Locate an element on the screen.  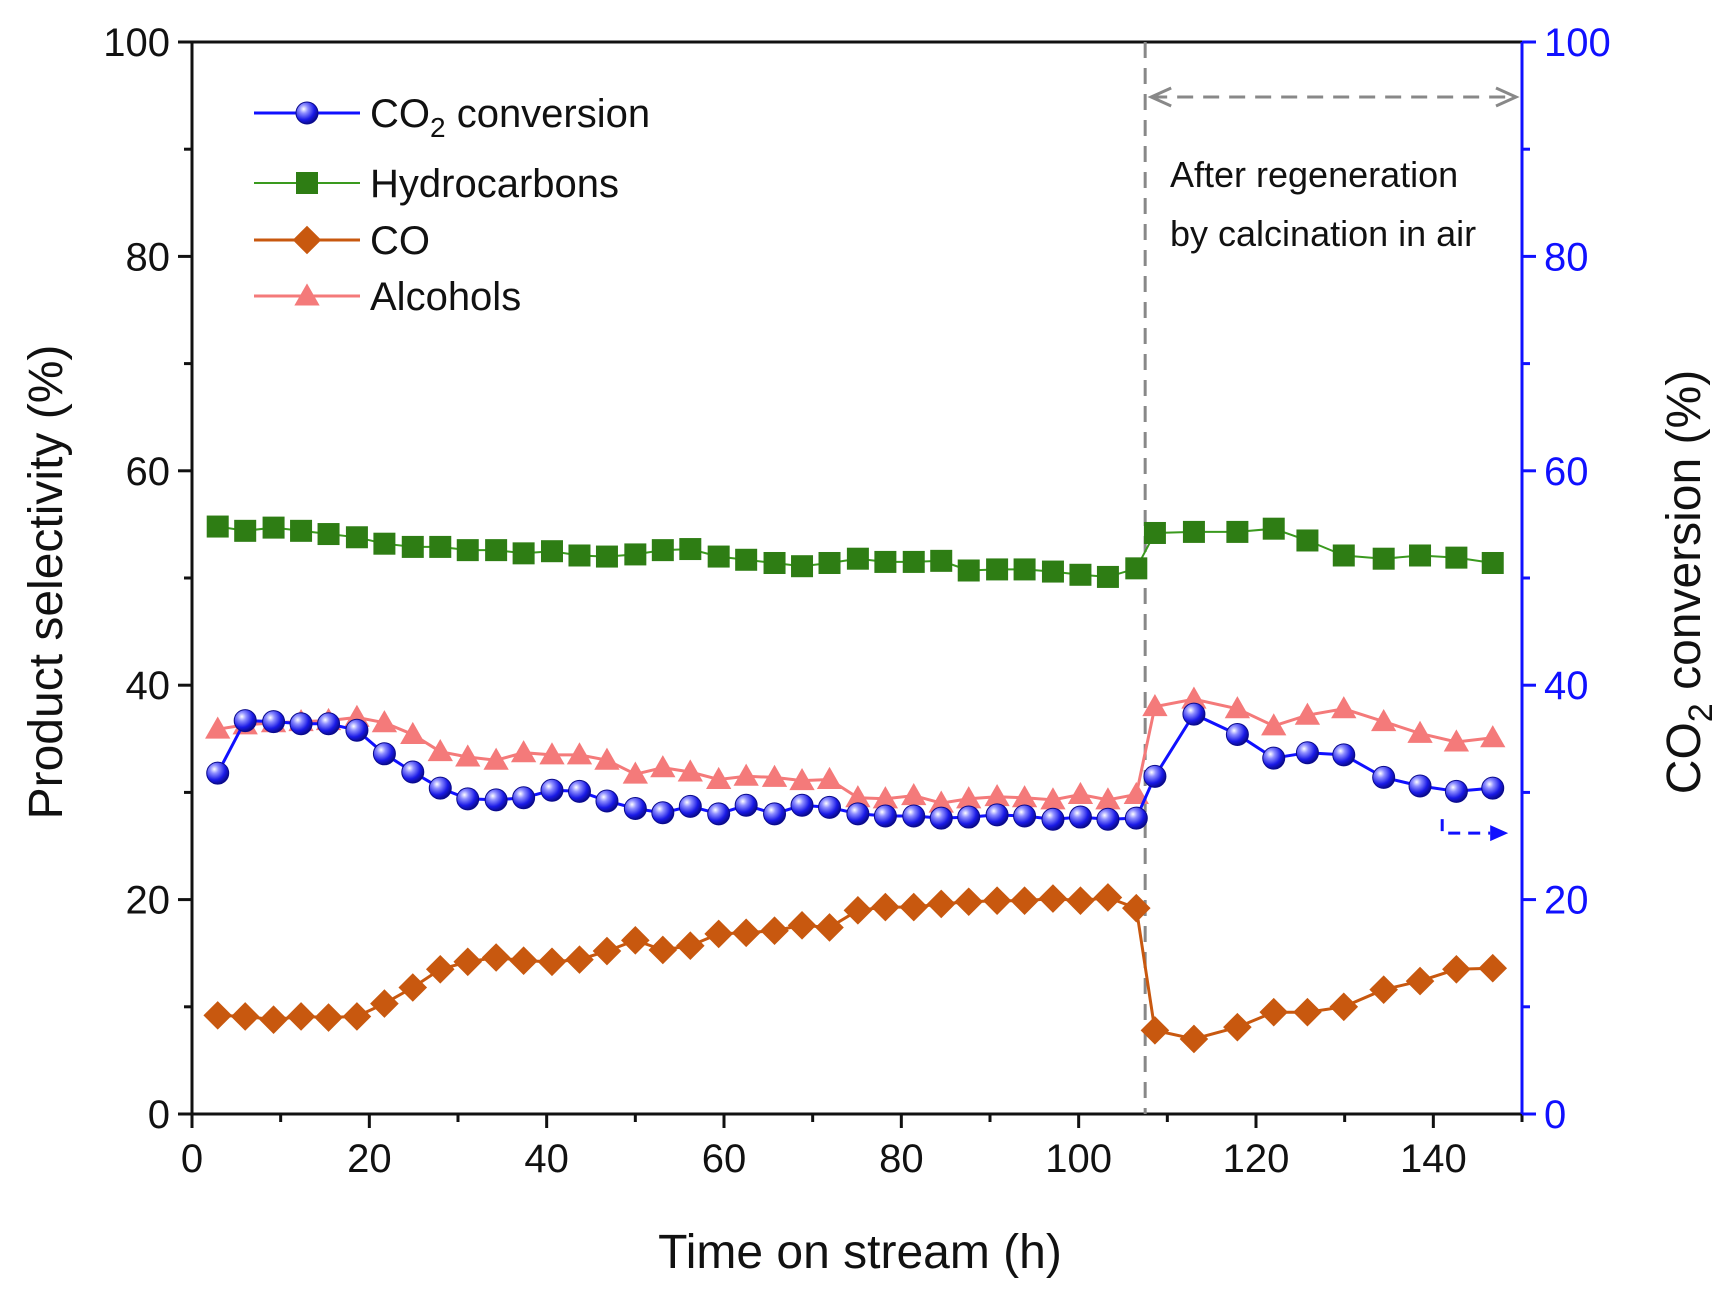
legend-label-hc: Hydrocarbons is located at coordinates (494, 184).